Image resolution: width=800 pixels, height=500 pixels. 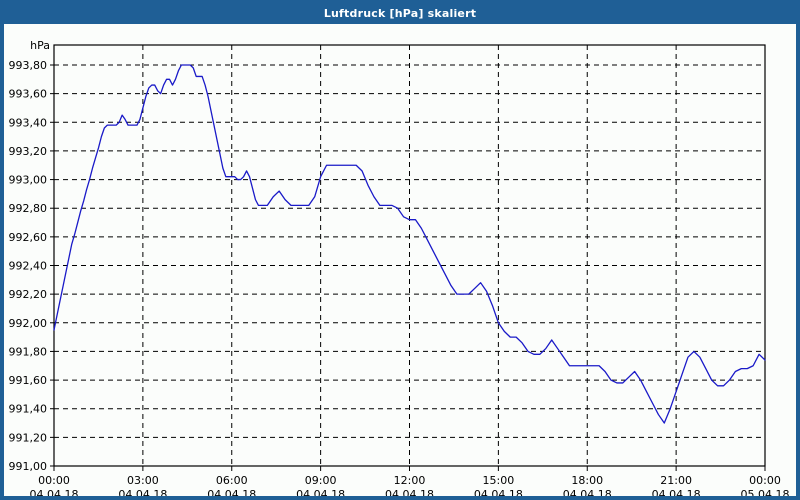 I want to click on y-axis-tick-label: 991,20, so click(x=28, y=437).